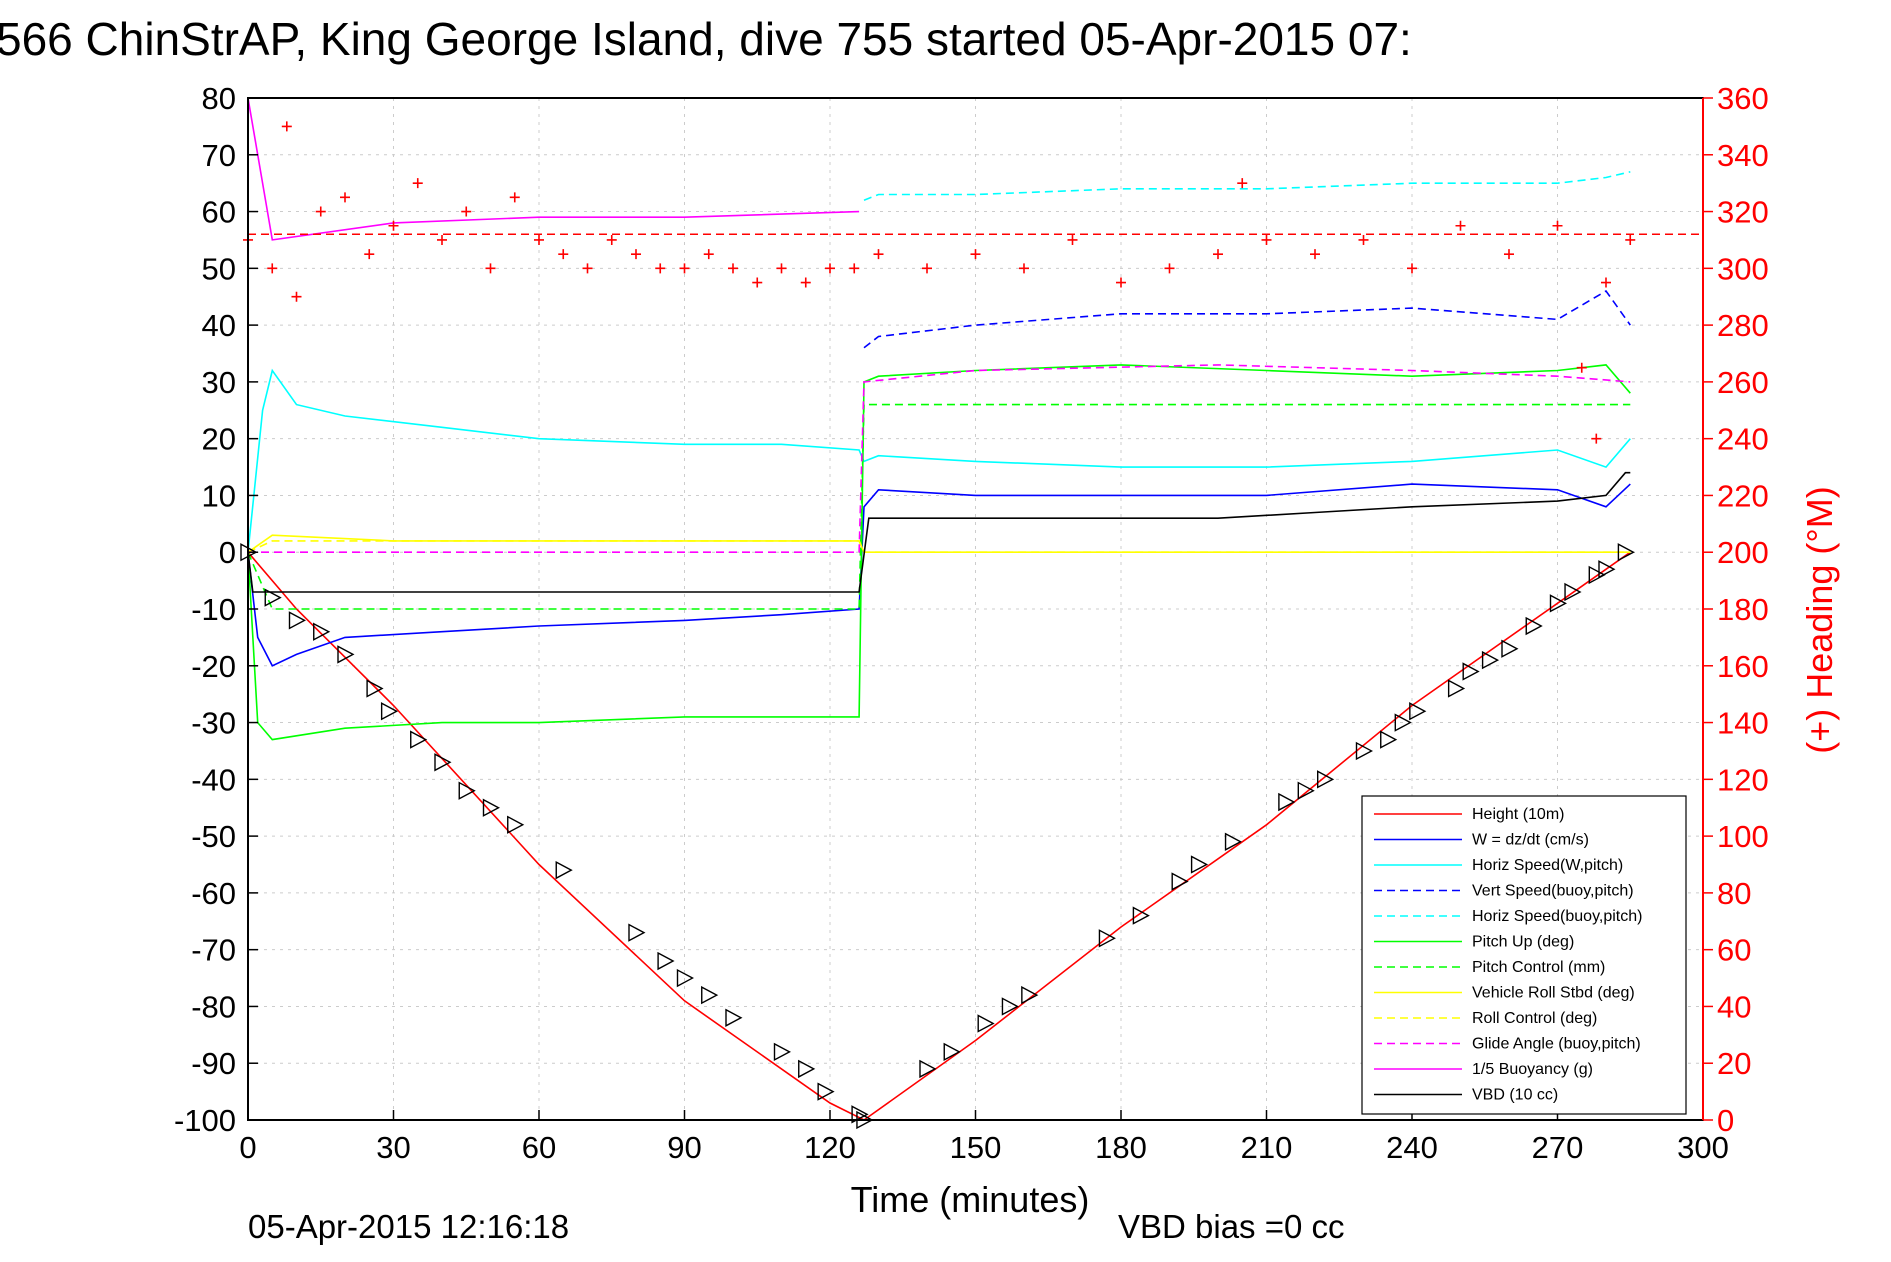 This screenshot has width=1891, height=1262. I want to click on y2-tick-label: 220, so click(1743, 495).